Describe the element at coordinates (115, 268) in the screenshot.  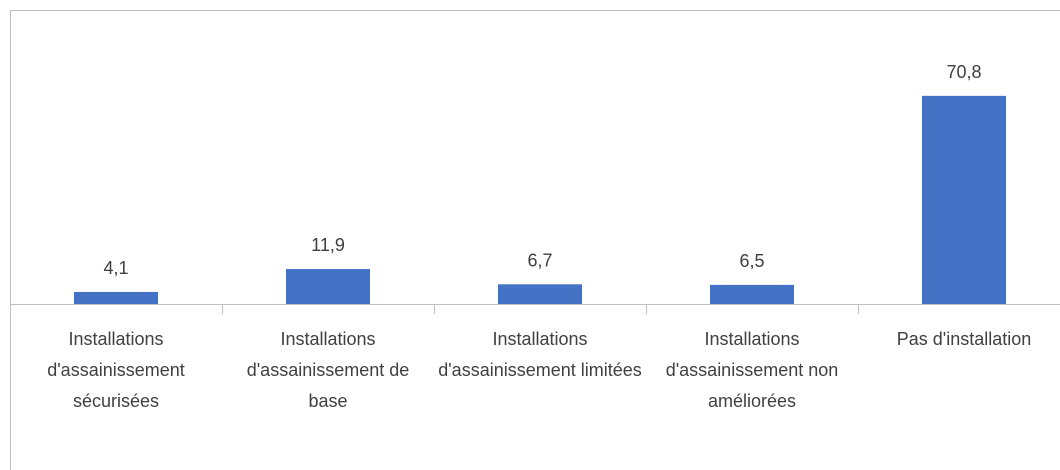
I see `data-label: 4,1` at that location.